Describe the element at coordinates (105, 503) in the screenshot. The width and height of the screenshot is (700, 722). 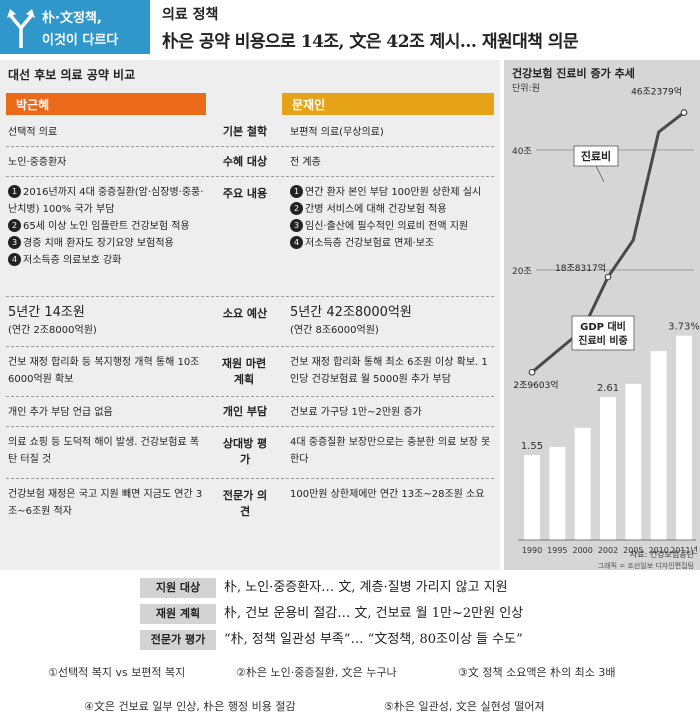
I see `expert-left: 건강보험 재정은 국고 지원 빼면 지금도 연간 3조~6조원 적자` at that location.